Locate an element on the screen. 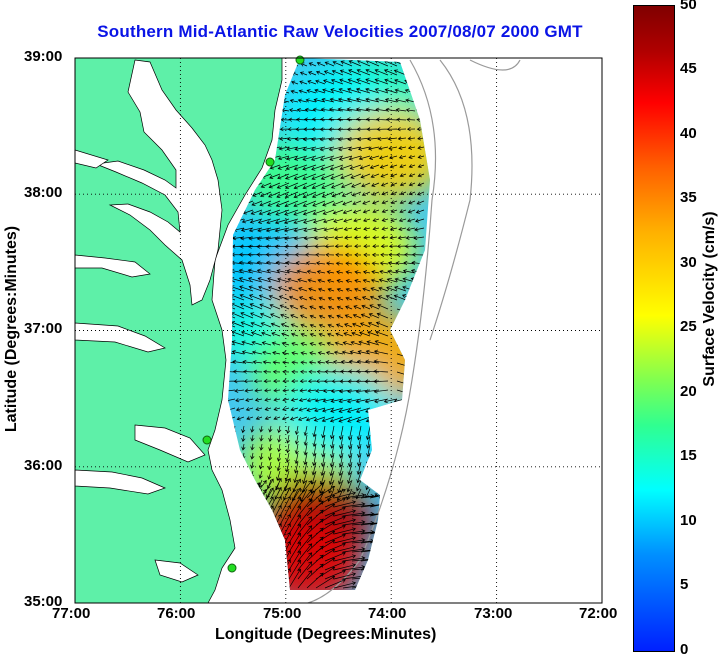 This screenshot has width=724, height=659. colorbar is located at coordinates (654, 328).